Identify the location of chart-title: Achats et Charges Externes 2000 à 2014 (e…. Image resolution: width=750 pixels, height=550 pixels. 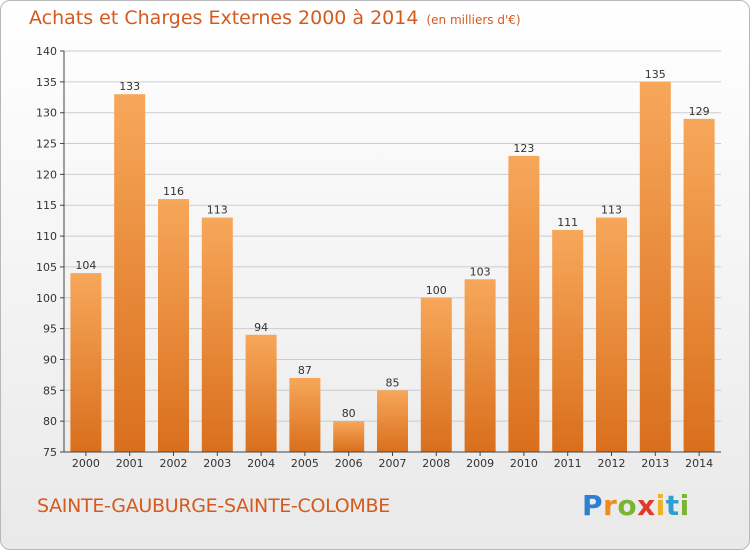
(275, 18).